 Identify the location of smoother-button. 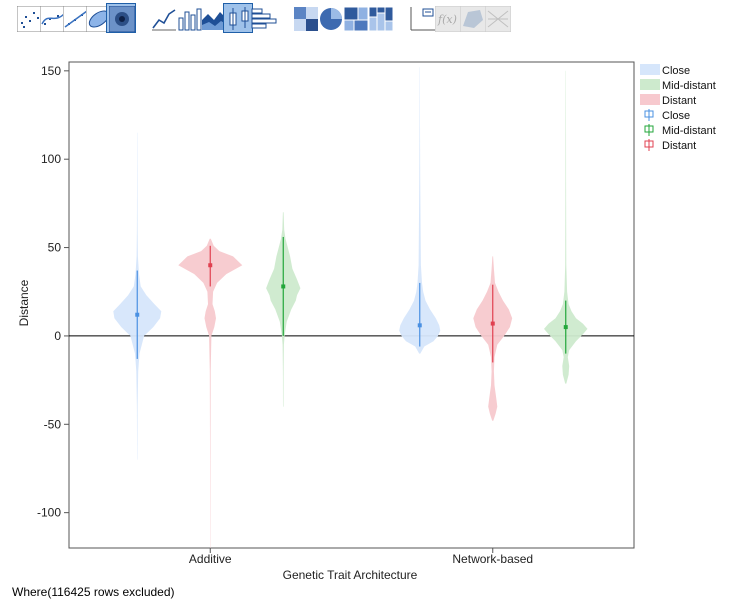
(52, 18).